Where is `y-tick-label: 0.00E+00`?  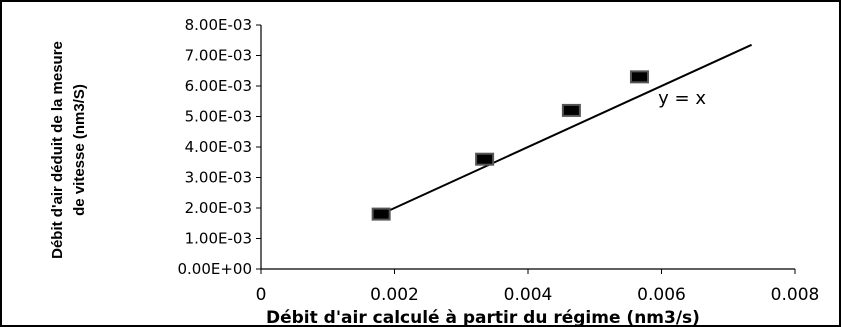
y-tick-label: 0.00E+00 is located at coordinates (214, 269).